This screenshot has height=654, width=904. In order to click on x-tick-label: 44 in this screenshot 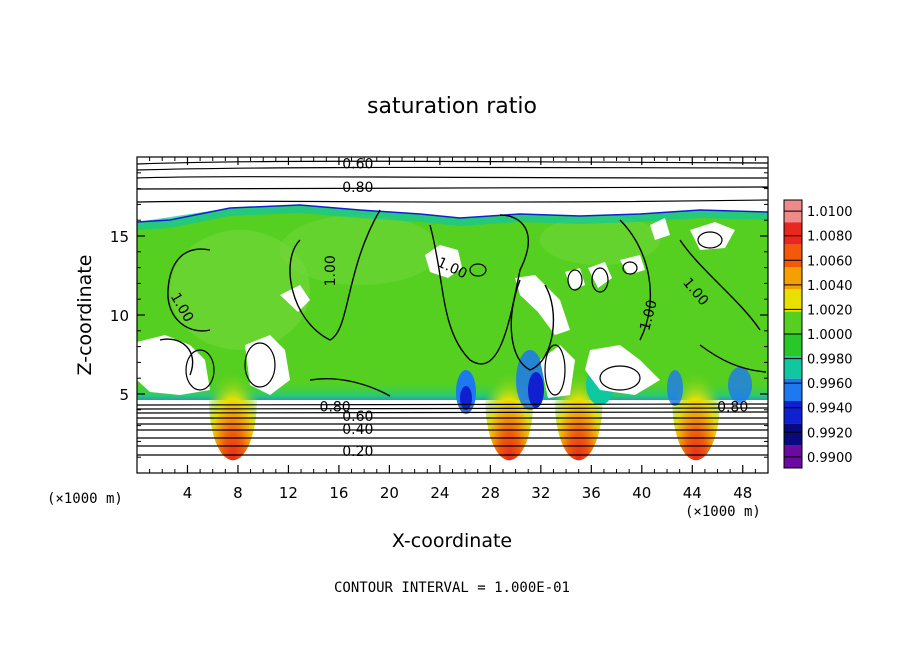, I will do `click(692, 493)`.